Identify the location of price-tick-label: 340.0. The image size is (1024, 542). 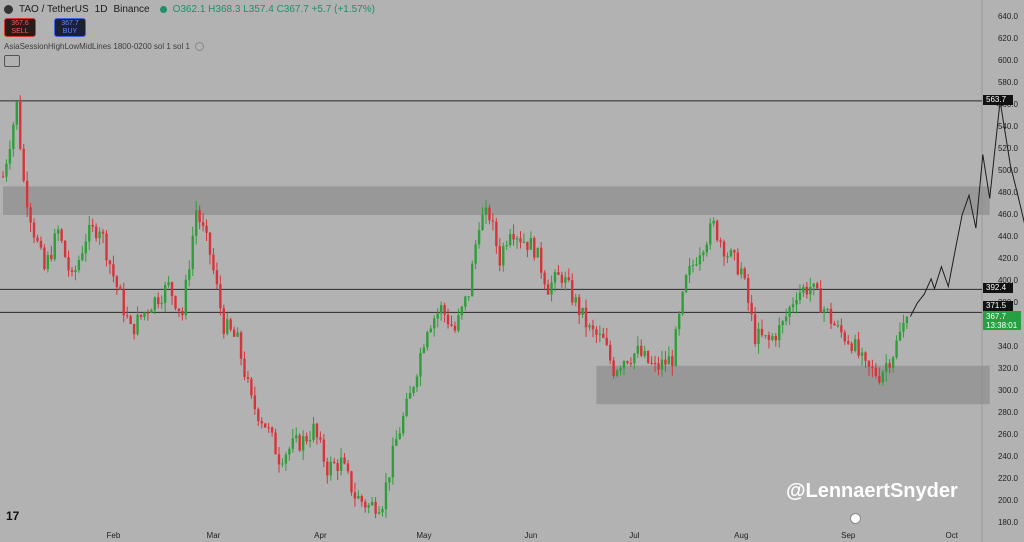
(1007, 346).